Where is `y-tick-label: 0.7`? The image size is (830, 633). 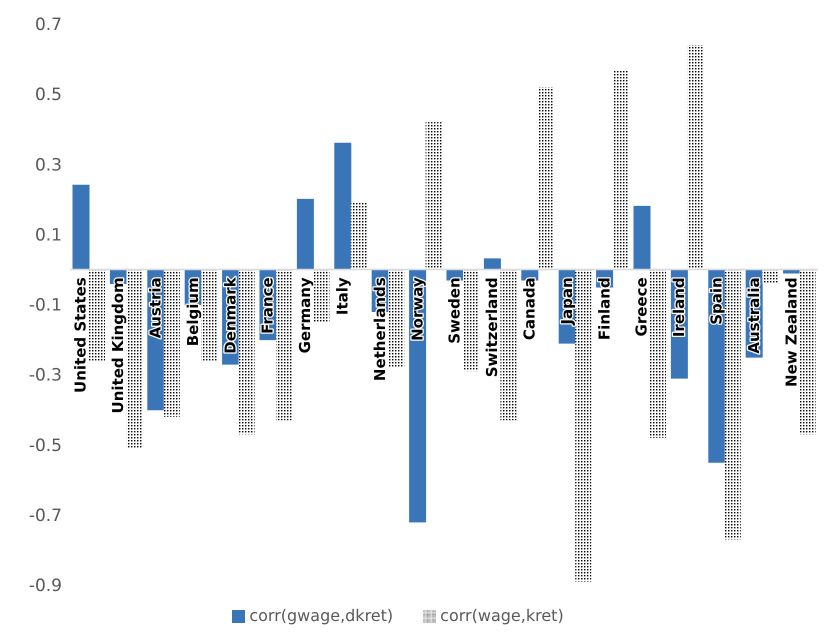
y-tick-label: 0.7 is located at coordinates (48, 25).